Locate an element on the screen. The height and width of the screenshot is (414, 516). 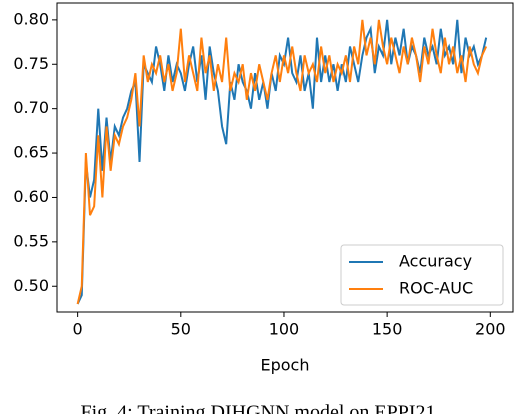
caption: Fig. 4: Training DIHGNN model on EPPI21 is located at coordinates (257, 408).